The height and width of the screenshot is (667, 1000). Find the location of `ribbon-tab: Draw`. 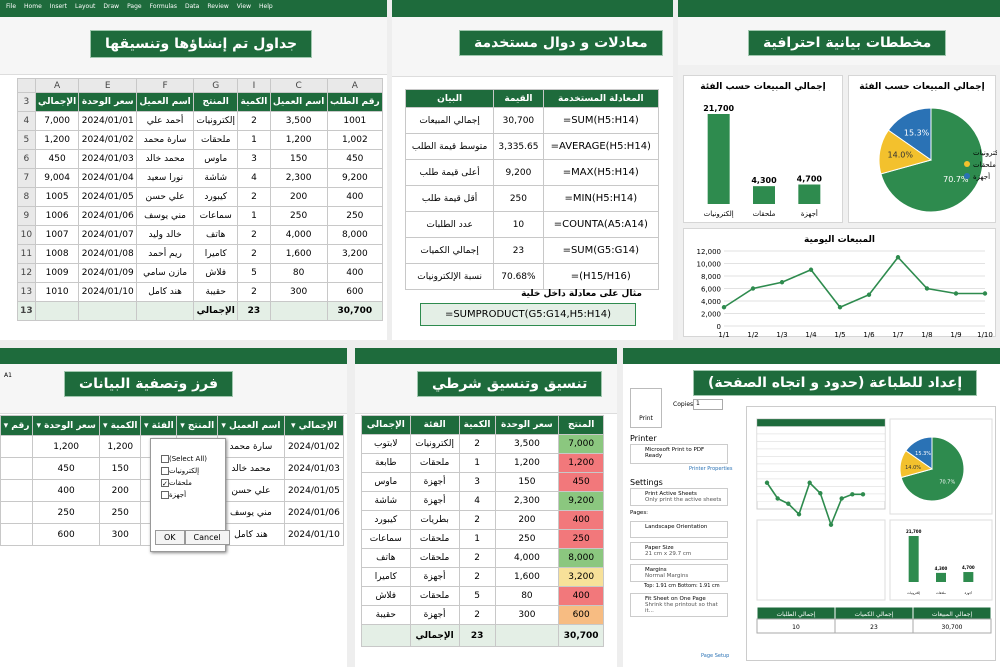

ribbon-tab: Draw is located at coordinates (111, 6).